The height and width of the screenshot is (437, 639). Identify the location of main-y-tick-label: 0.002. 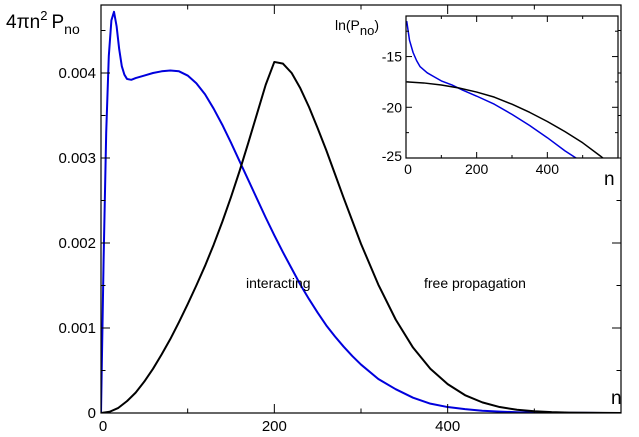
(77, 243).